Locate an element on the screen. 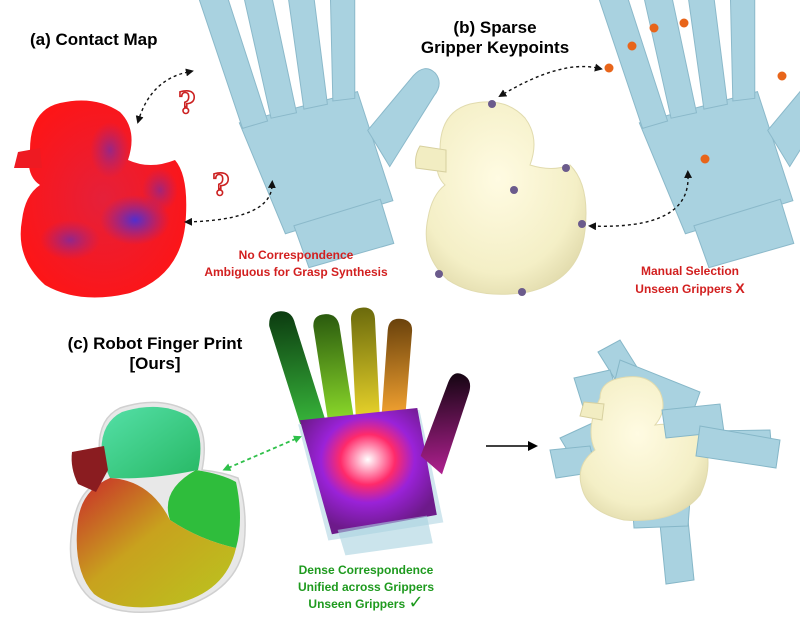  check-icon: ✓ is located at coordinates (416, 602).